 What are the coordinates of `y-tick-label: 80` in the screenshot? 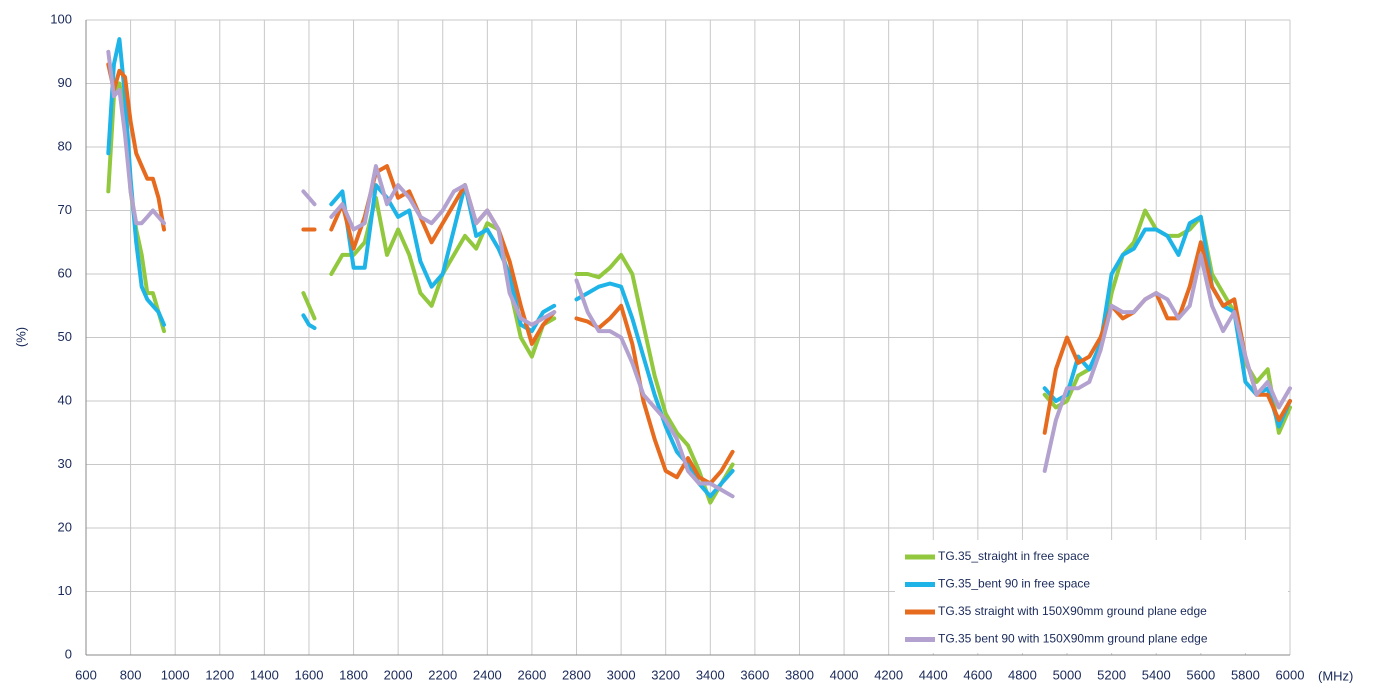 It's located at (65, 145).